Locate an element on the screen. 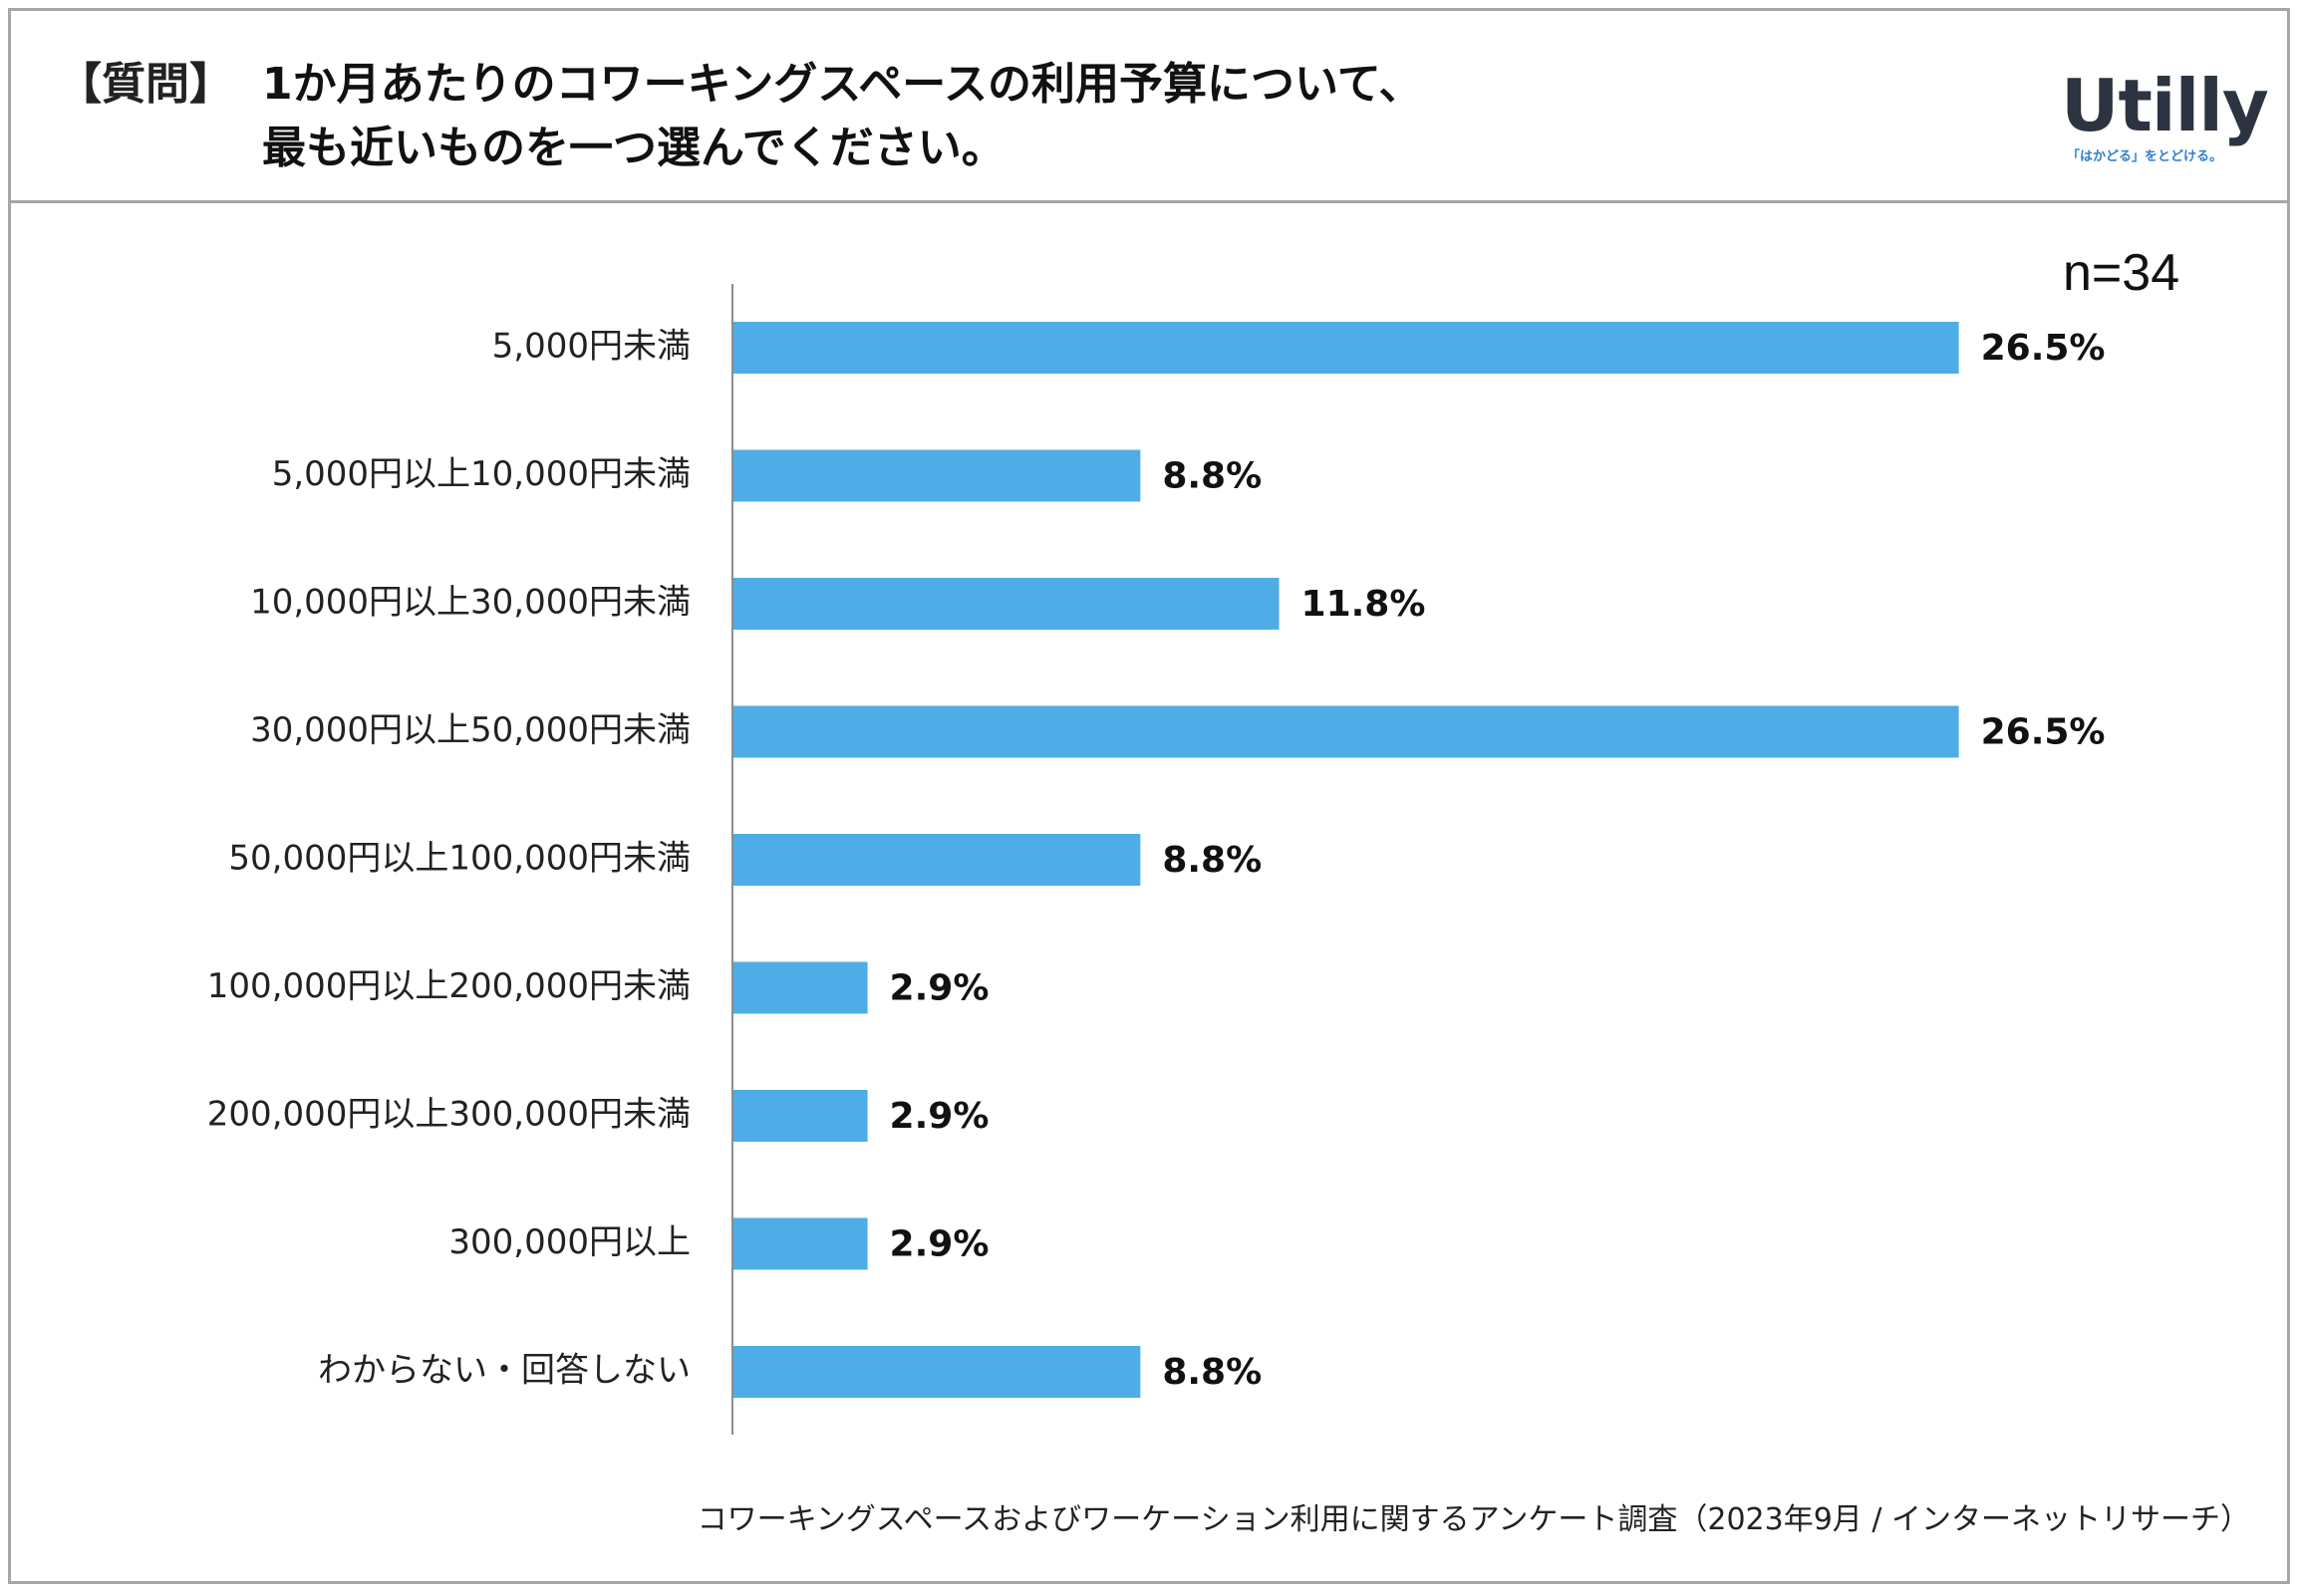 This screenshot has height=1596, width=2302. value-label-7: 2.9% is located at coordinates (940, 1244).